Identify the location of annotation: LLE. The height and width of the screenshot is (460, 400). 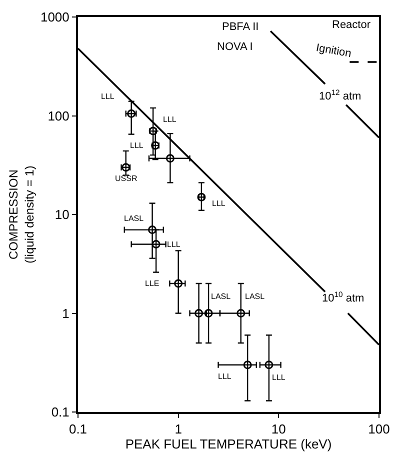
(152, 283).